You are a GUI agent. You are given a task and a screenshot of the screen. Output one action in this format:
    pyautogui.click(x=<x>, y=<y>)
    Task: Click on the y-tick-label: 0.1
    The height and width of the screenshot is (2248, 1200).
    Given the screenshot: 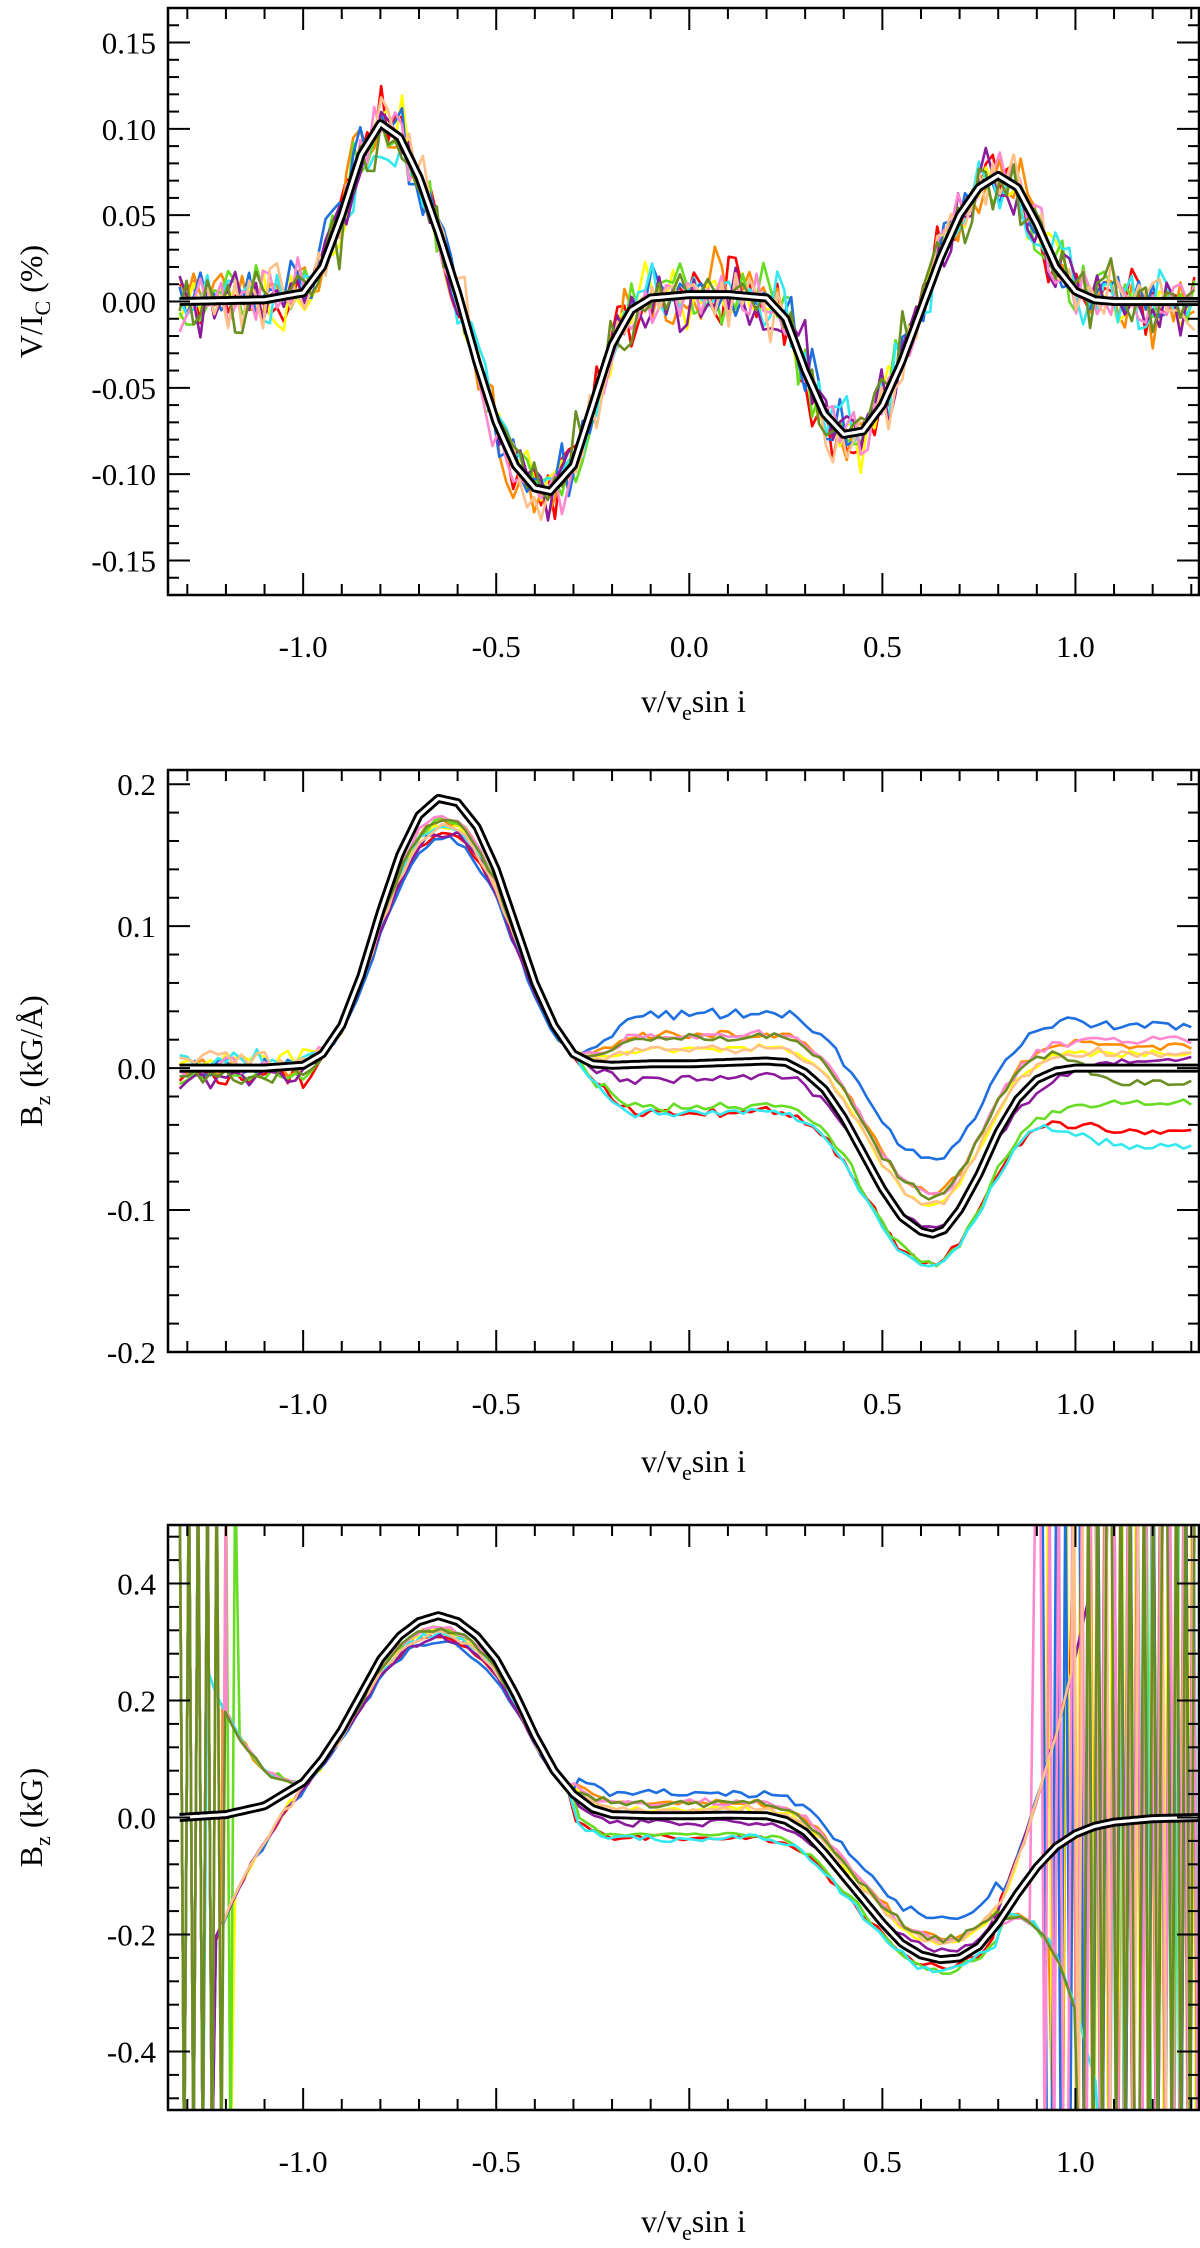 What is the action you would take?
    pyautogui.click(x=136, y=926)
    